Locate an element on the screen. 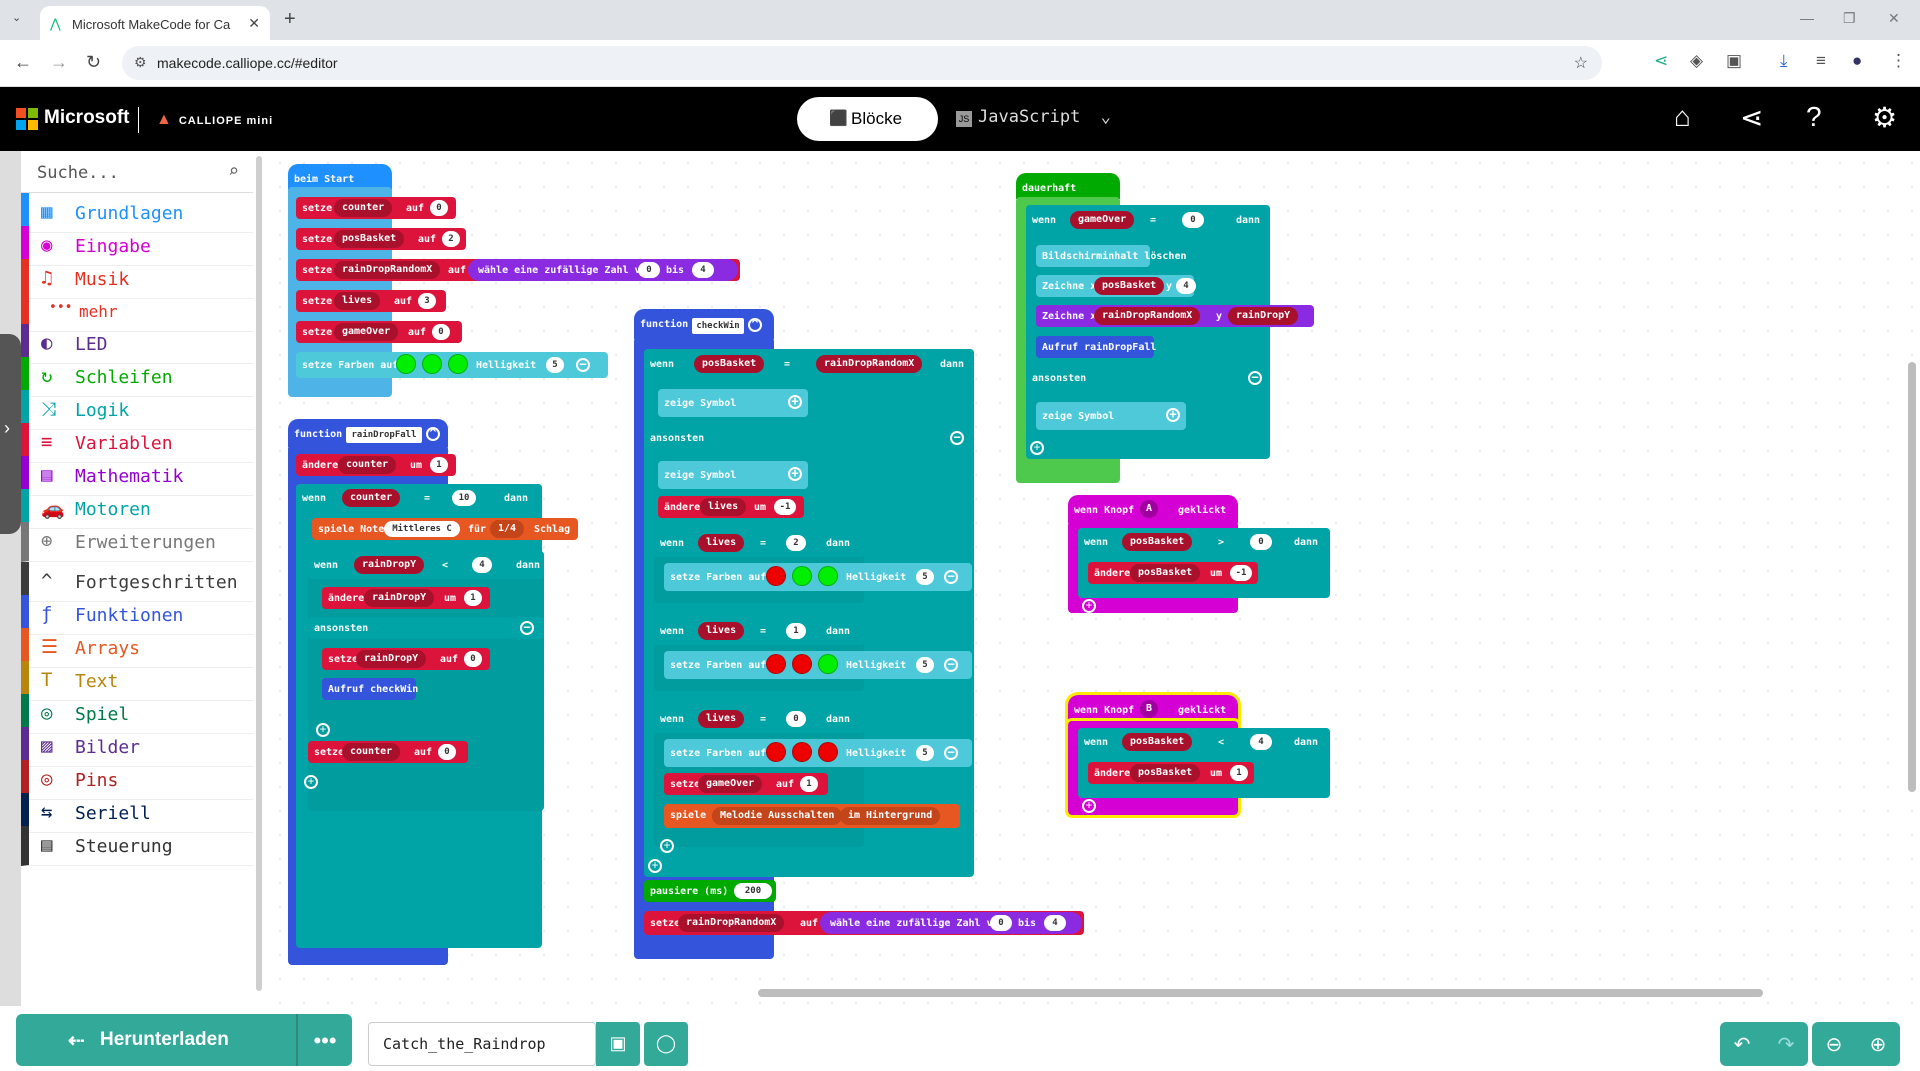 The image size is (1920, 1071). forward-icon: → is located at coordinates (59, 62).